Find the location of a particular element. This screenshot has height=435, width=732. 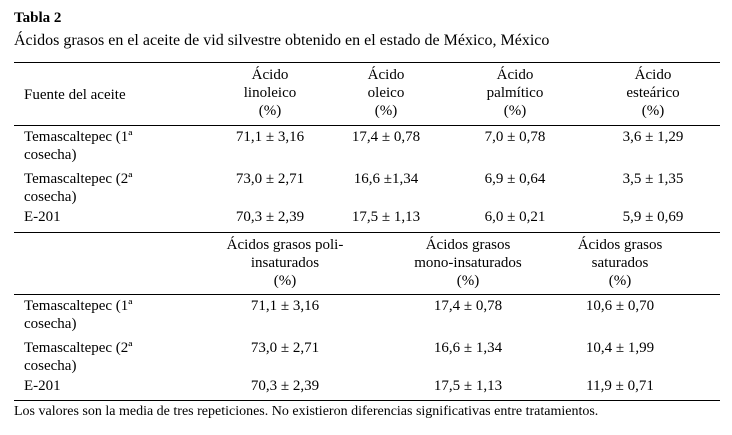

header-mono-line2: mono-insaturados is located at coordinates (468, 263).